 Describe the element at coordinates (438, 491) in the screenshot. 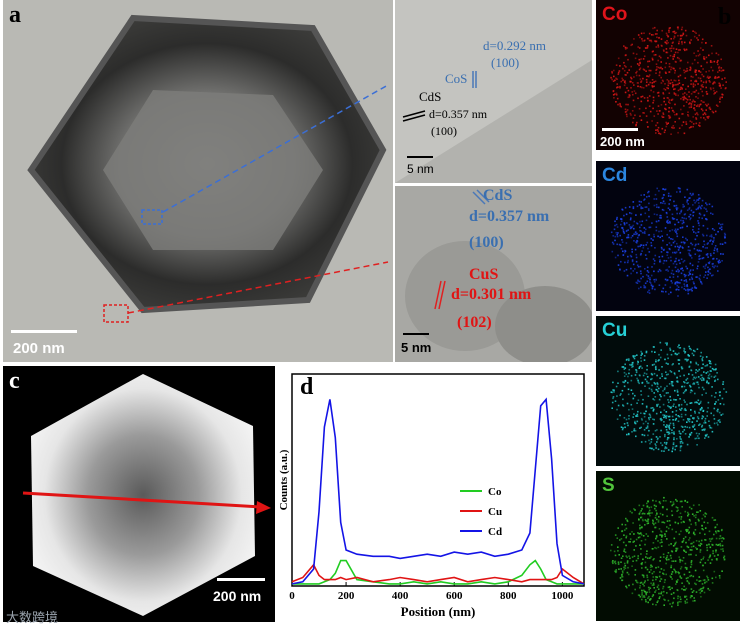

I see `series-line-cd` at that location.